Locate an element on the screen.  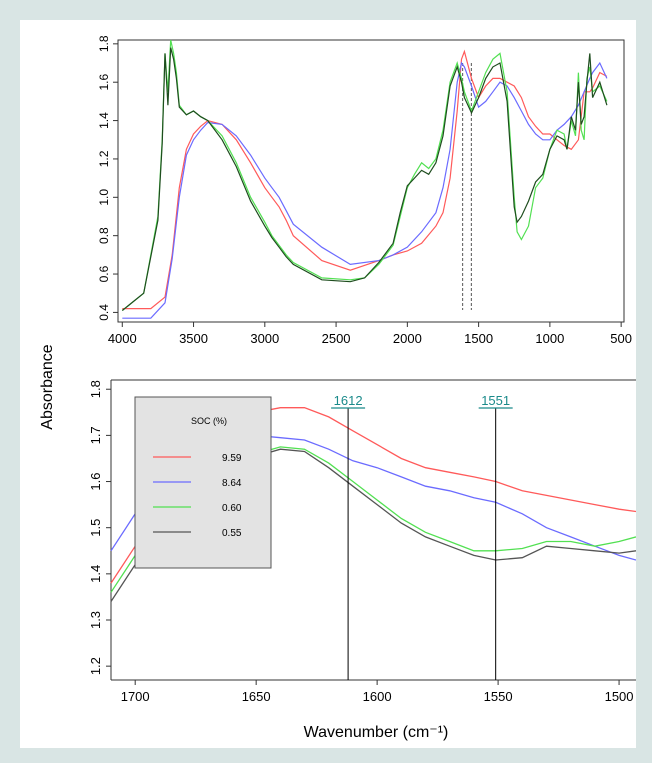
top-x-tick-label: 3500 is located at coordinates (193, 338).